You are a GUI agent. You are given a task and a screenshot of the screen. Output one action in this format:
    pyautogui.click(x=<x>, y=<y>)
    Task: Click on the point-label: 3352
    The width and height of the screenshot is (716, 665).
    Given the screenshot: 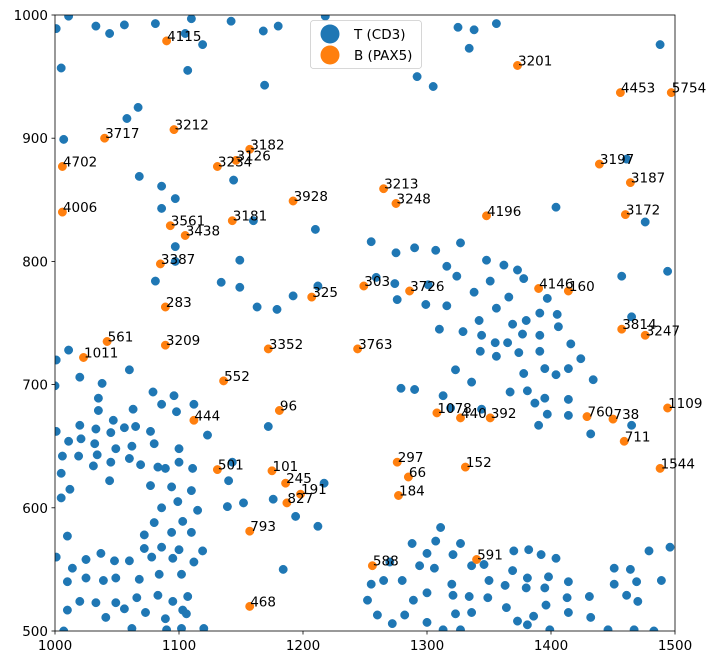 What is the action you would take?
    pyautogui.click(x=286, y=345)
    